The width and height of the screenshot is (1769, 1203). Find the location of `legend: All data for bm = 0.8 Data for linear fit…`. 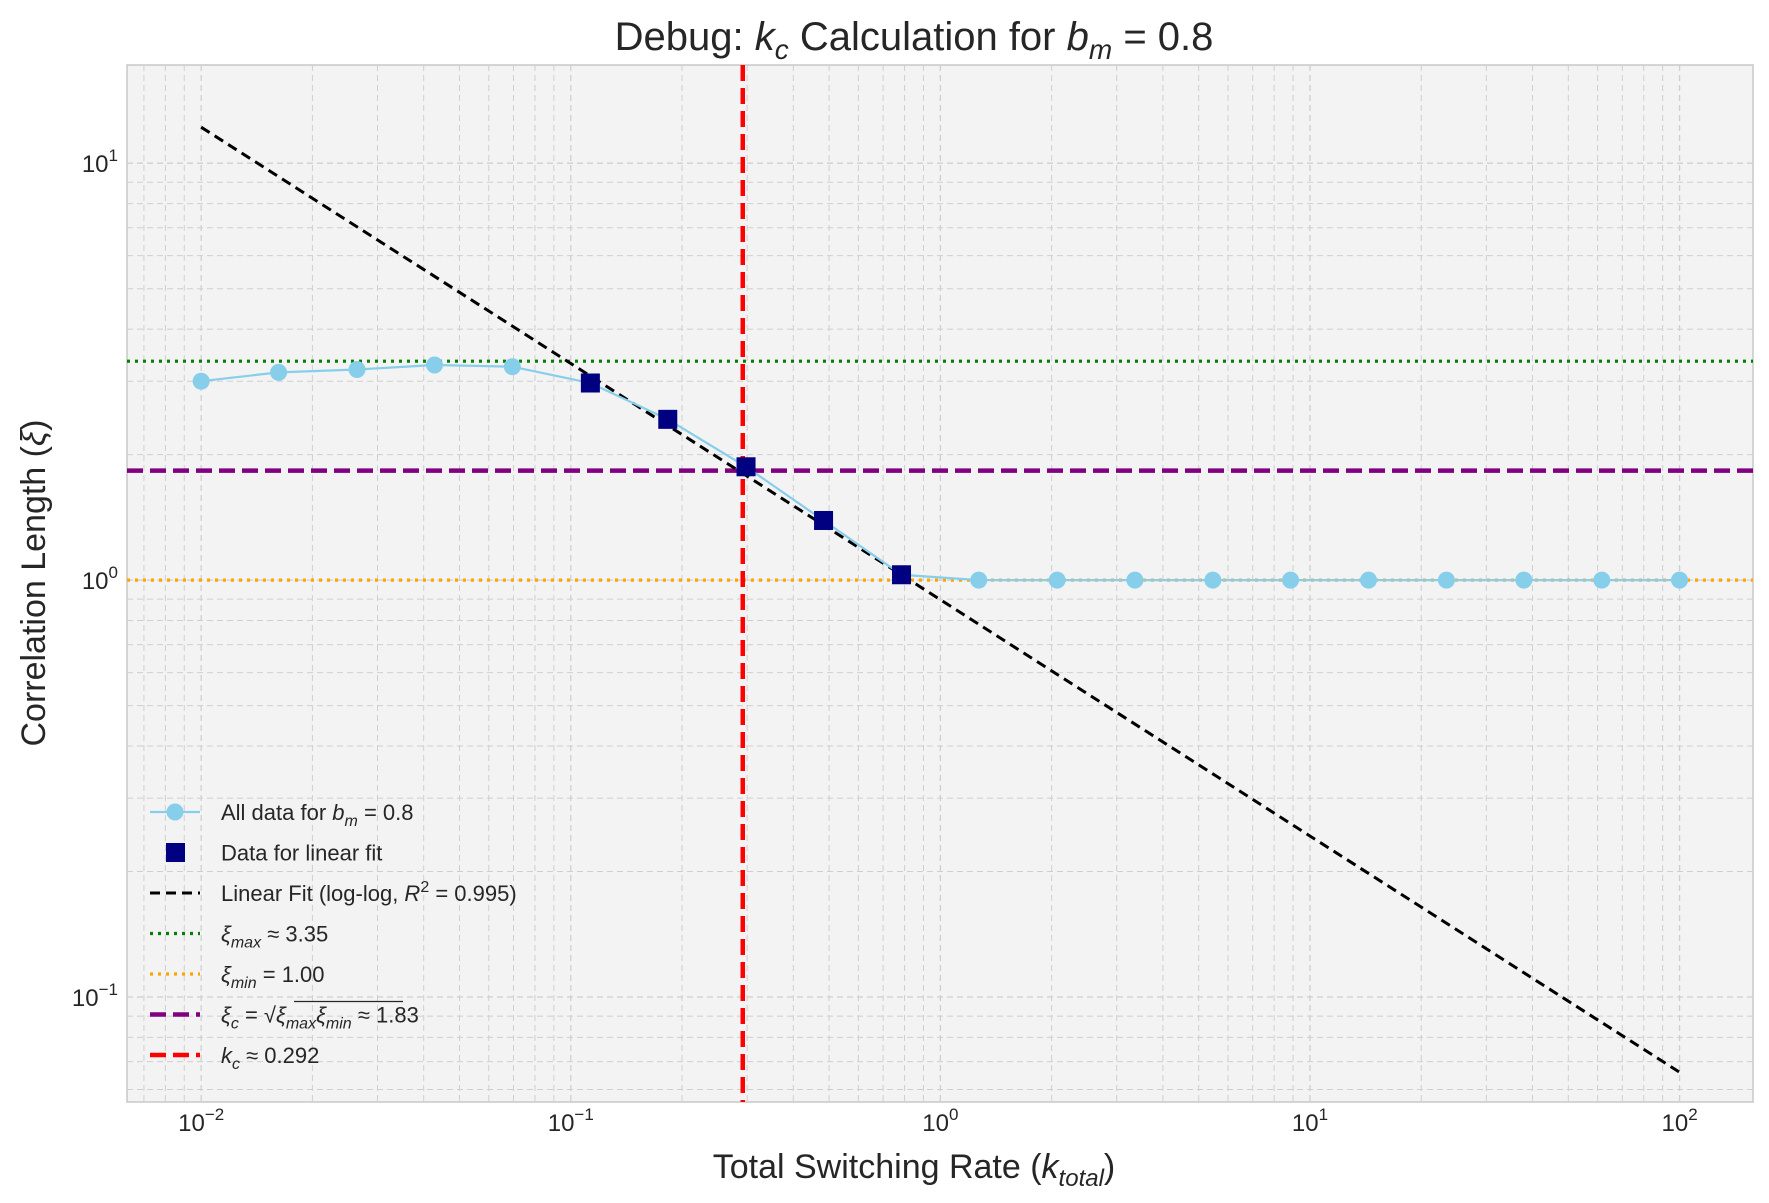

legend: All data for bm = 0.8 Data for linear fit… is located at coordinates (333, 936).